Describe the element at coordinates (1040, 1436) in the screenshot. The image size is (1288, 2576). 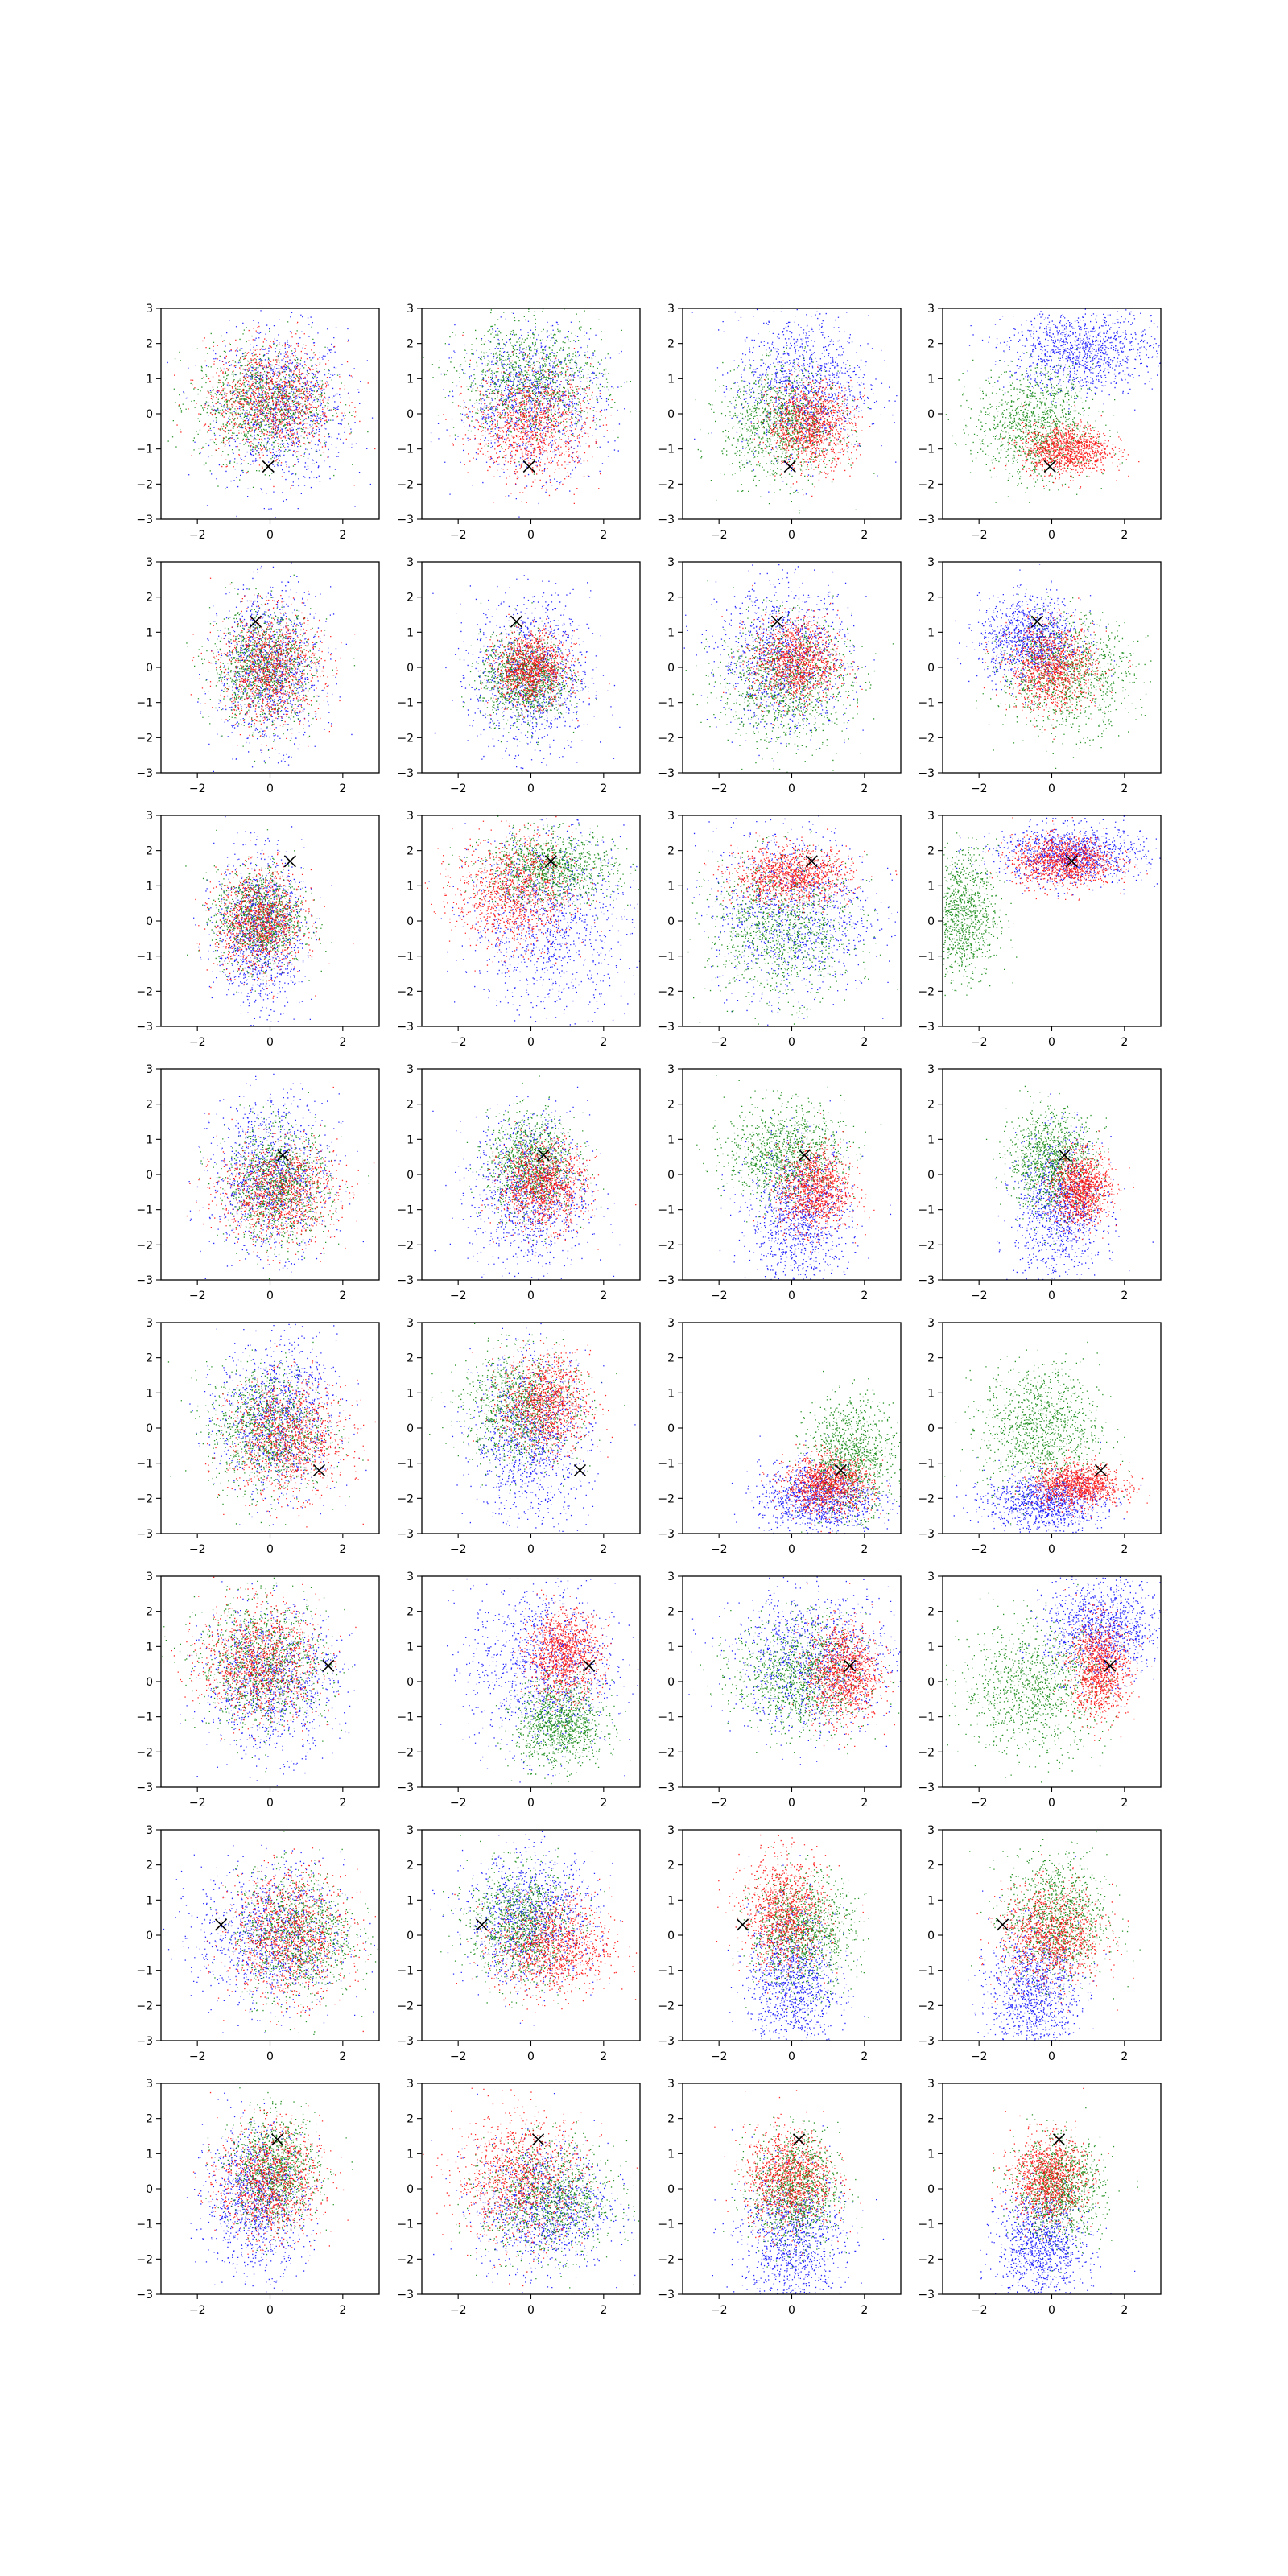
I see `subplot-r5-c4: −2 0 2 −3 −2 −1 0 1 2 3` at that location.